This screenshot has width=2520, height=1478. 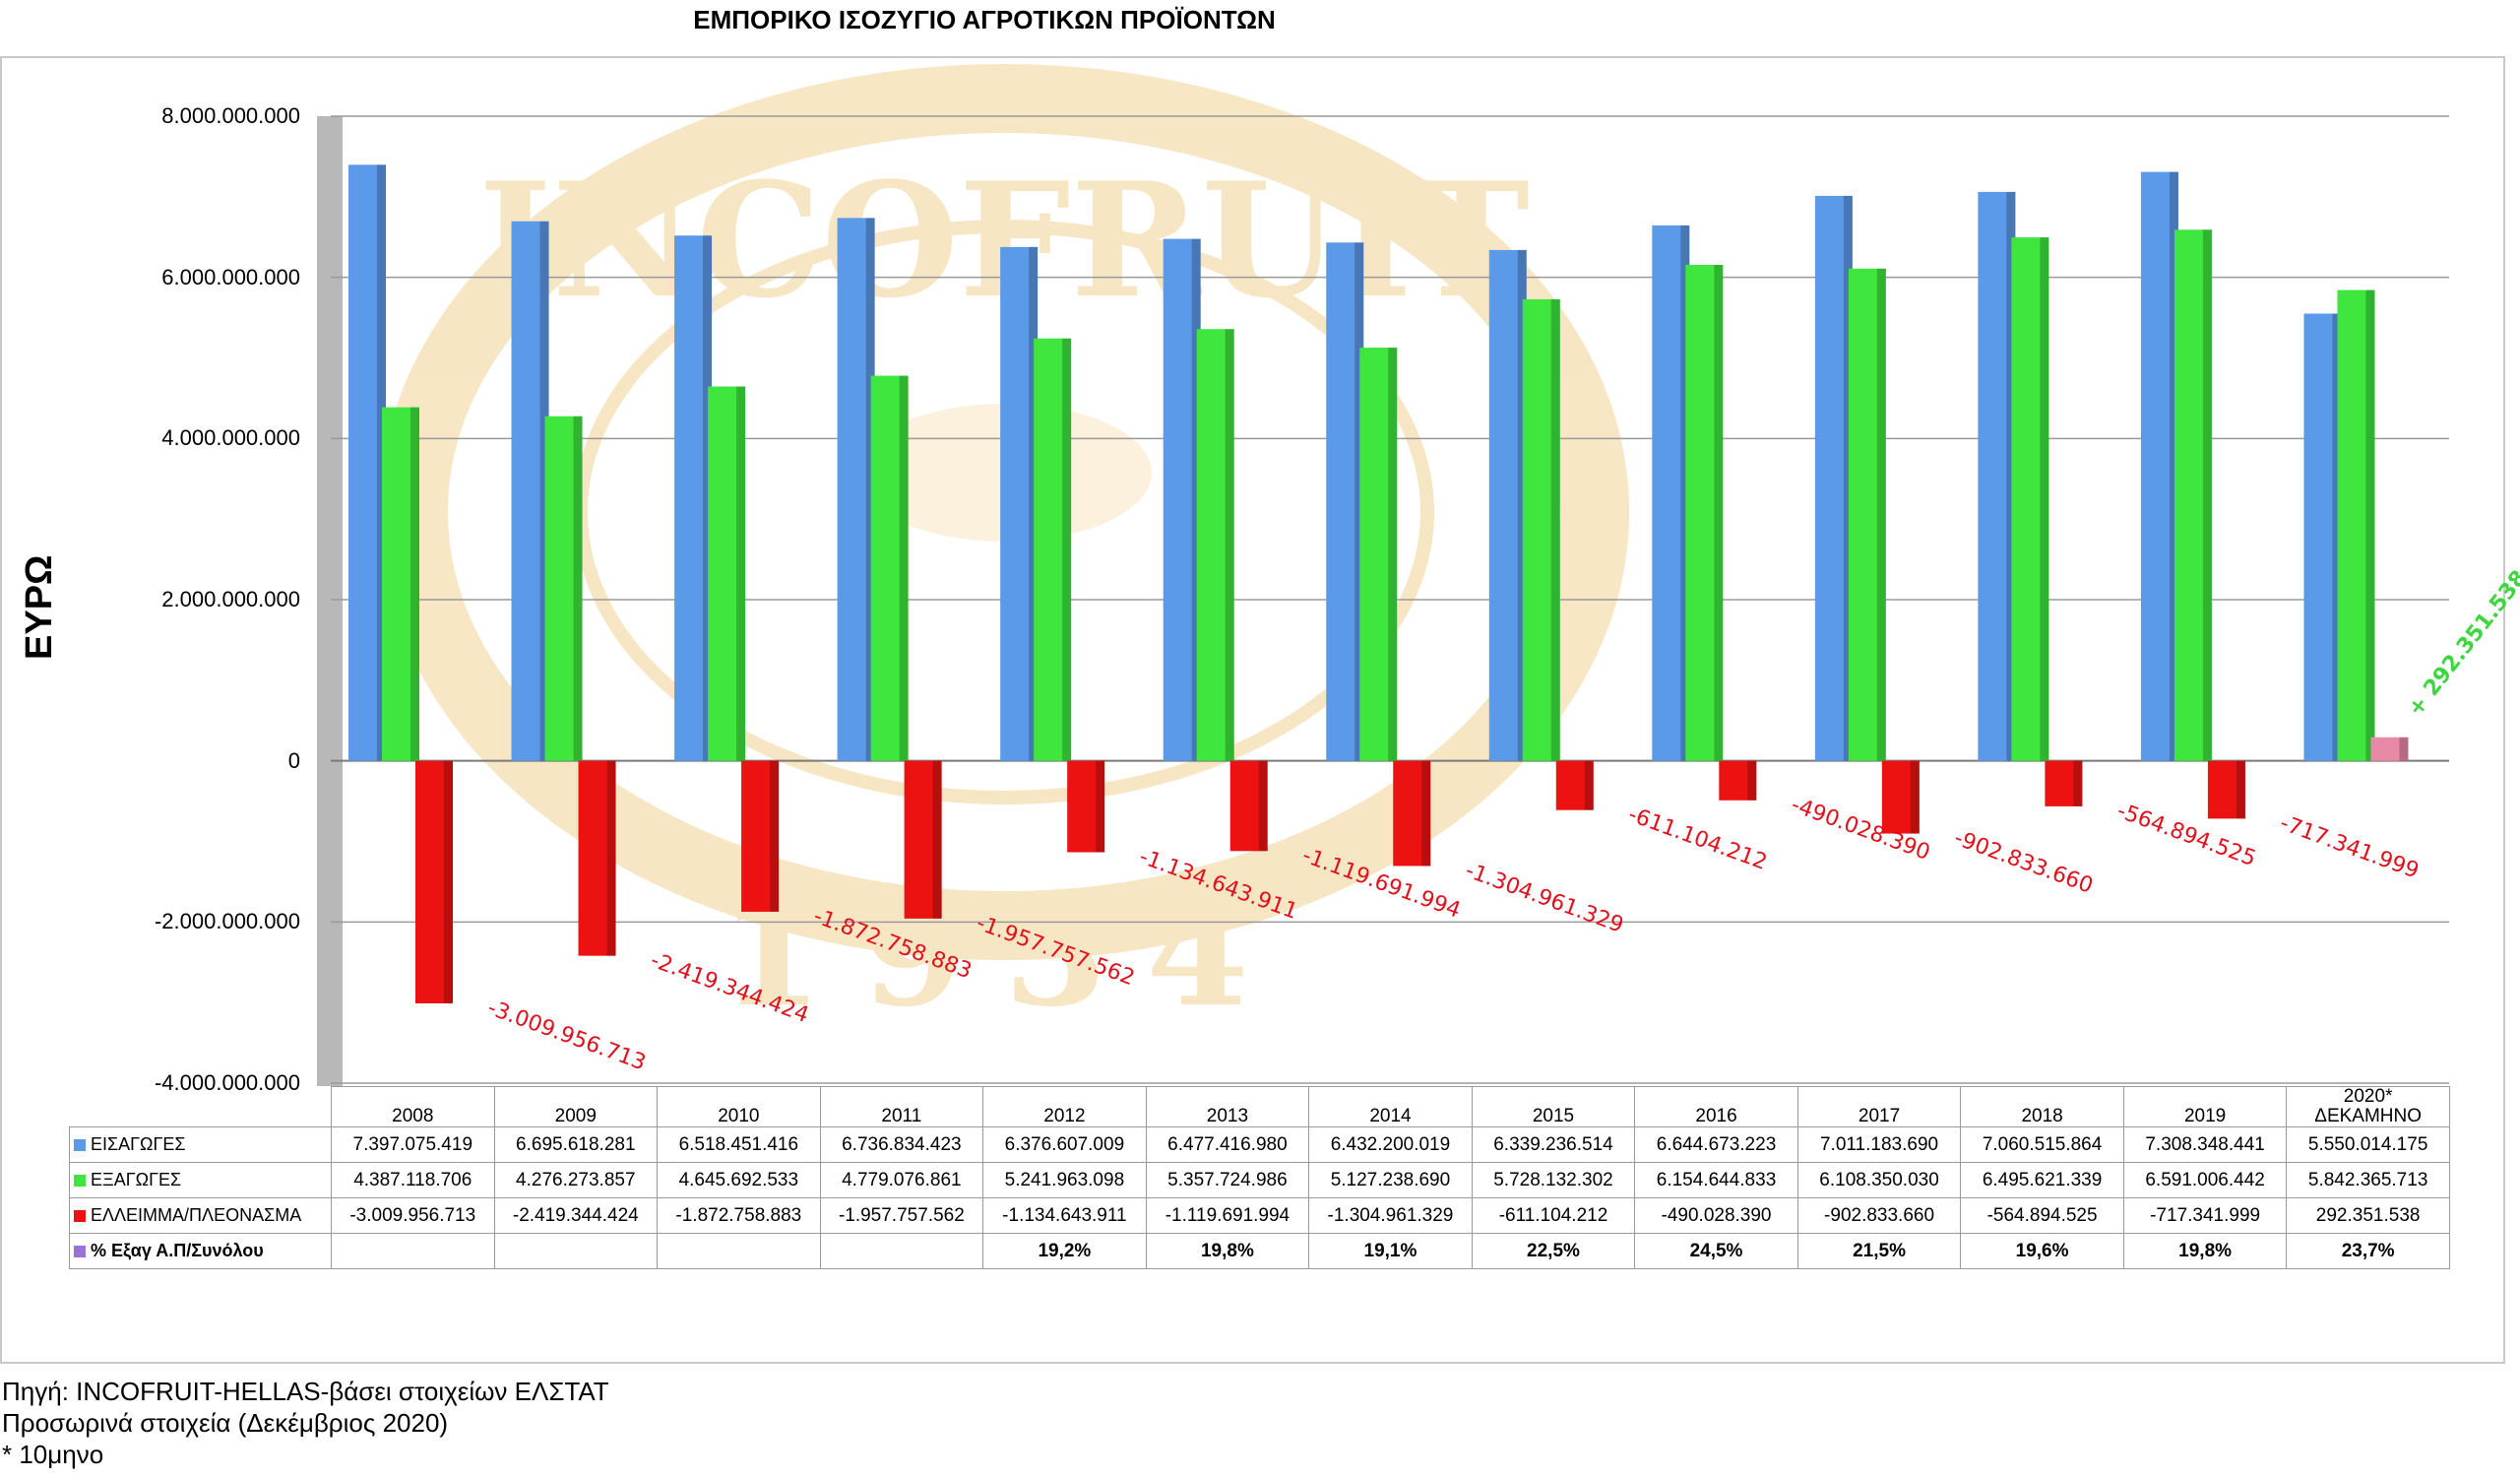 I want to click on table-header-year: 2018, so click(x=2042, y=1106).